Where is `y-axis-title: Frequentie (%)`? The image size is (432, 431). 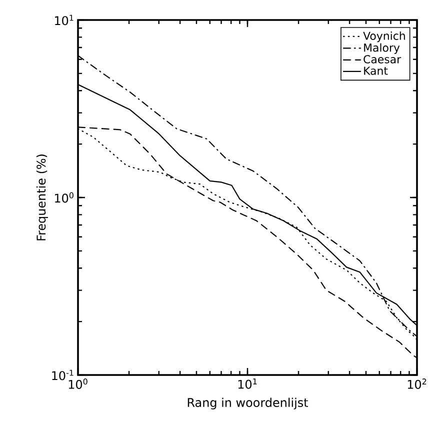 y-axis-title: Frequentie (%) is located at coordinates (42, 197).